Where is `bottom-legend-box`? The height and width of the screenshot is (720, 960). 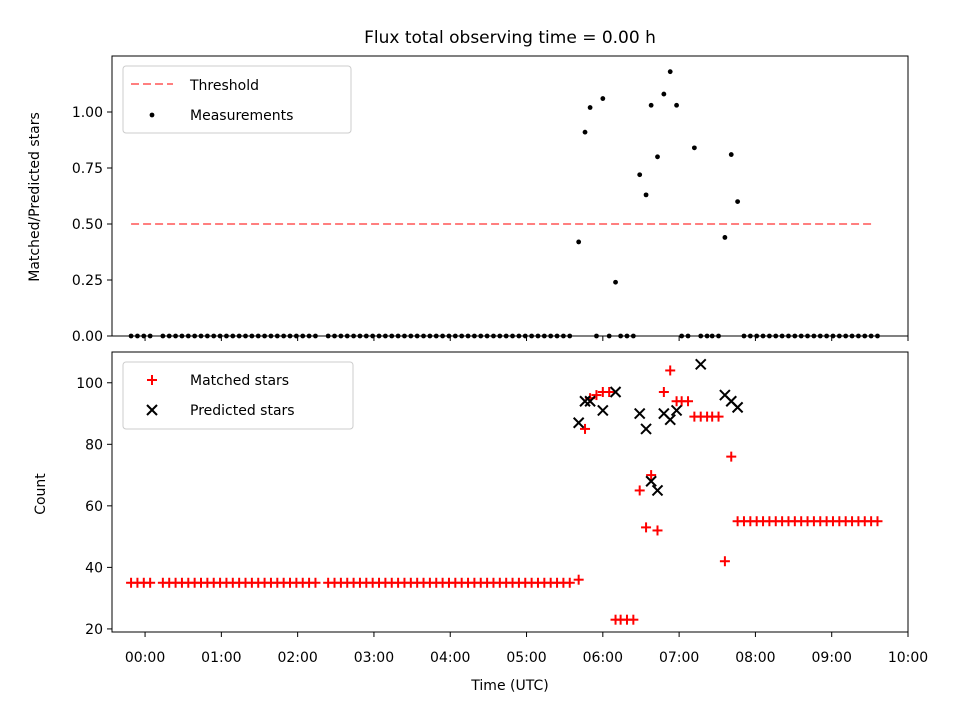 bottom-legend-box is located at coordinates (238, 395).